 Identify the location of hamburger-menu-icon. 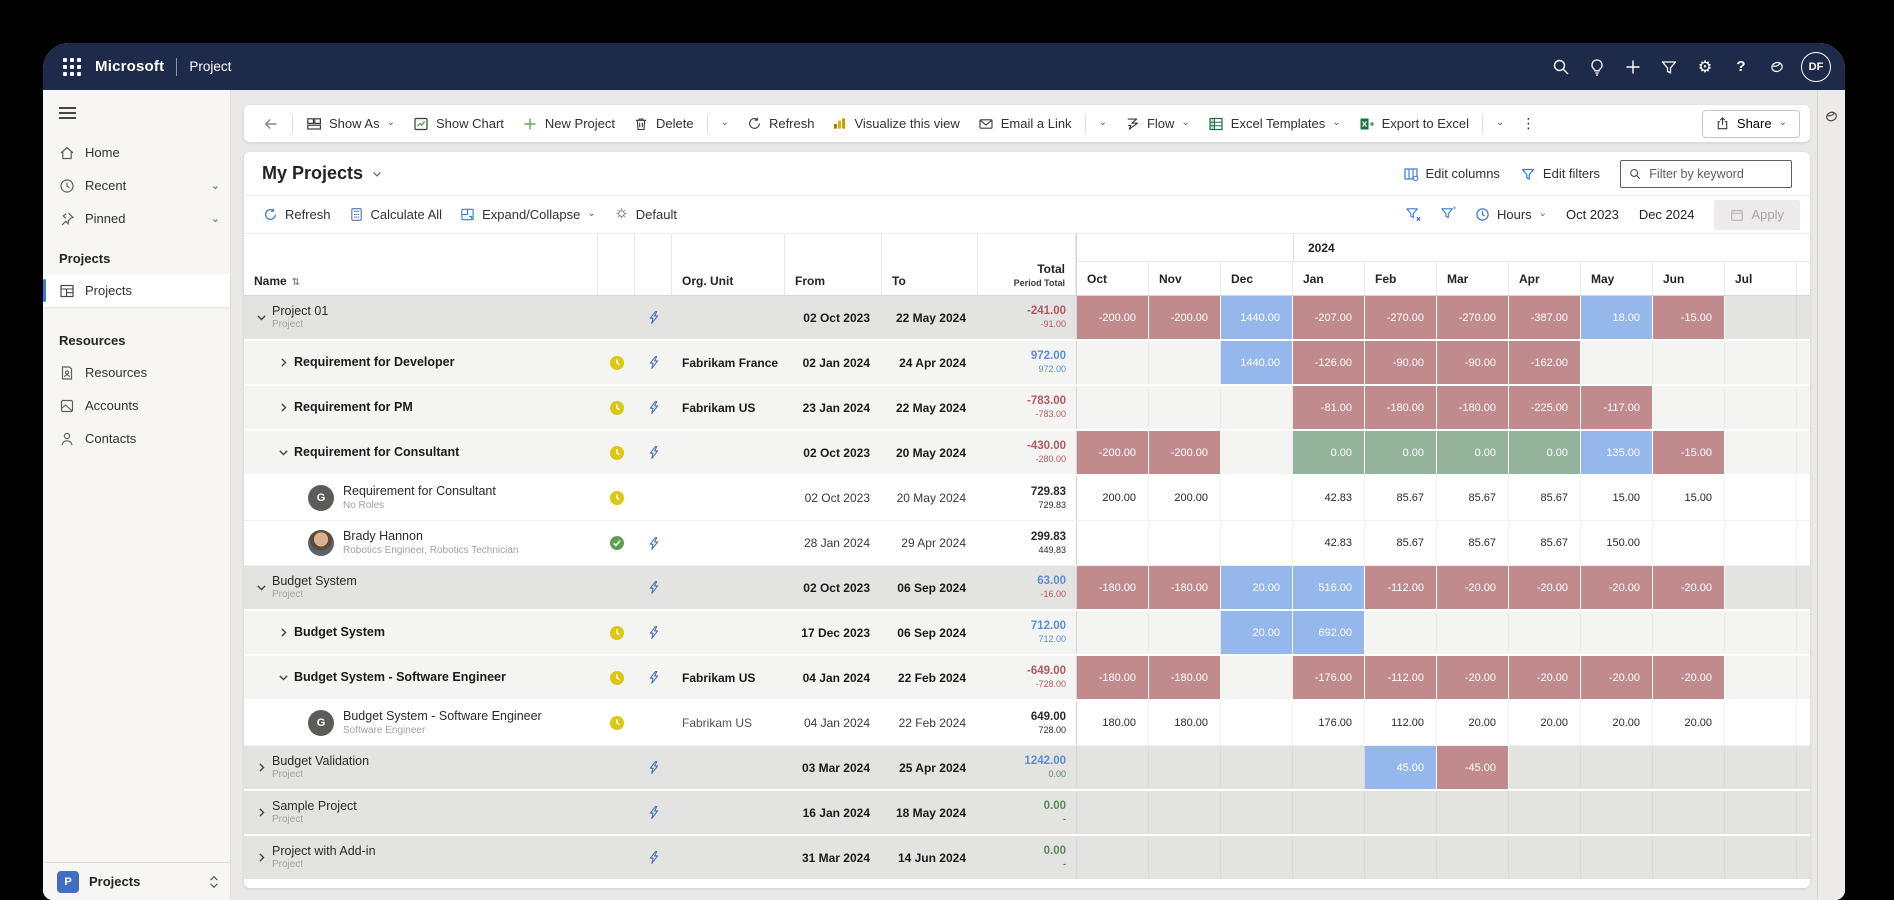
(136, 109).